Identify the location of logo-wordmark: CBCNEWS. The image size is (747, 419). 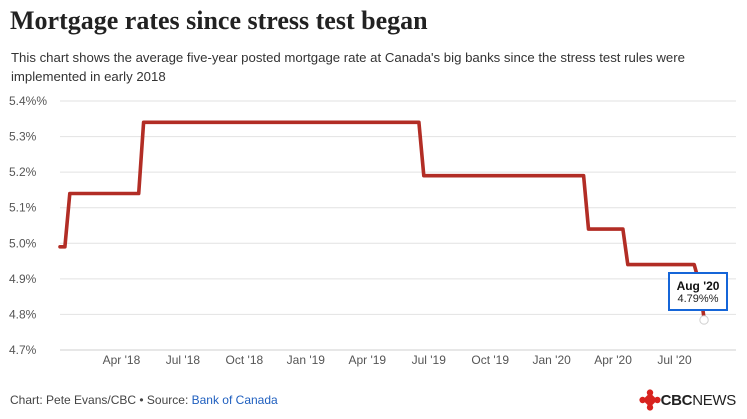
(698, 400).